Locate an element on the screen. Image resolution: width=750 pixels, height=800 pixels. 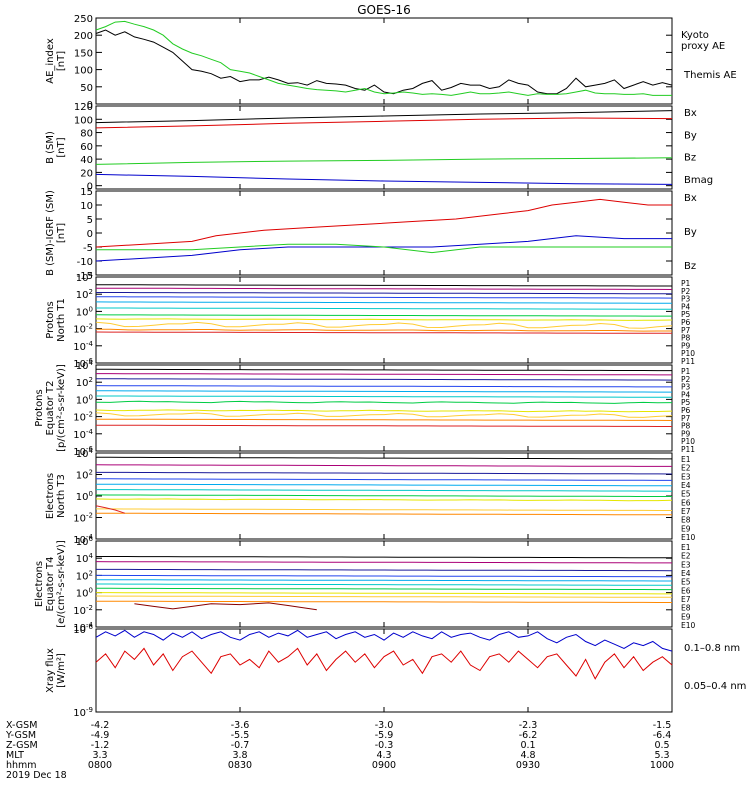
y-tick-label: -5 is located at coordinates (88, 248).